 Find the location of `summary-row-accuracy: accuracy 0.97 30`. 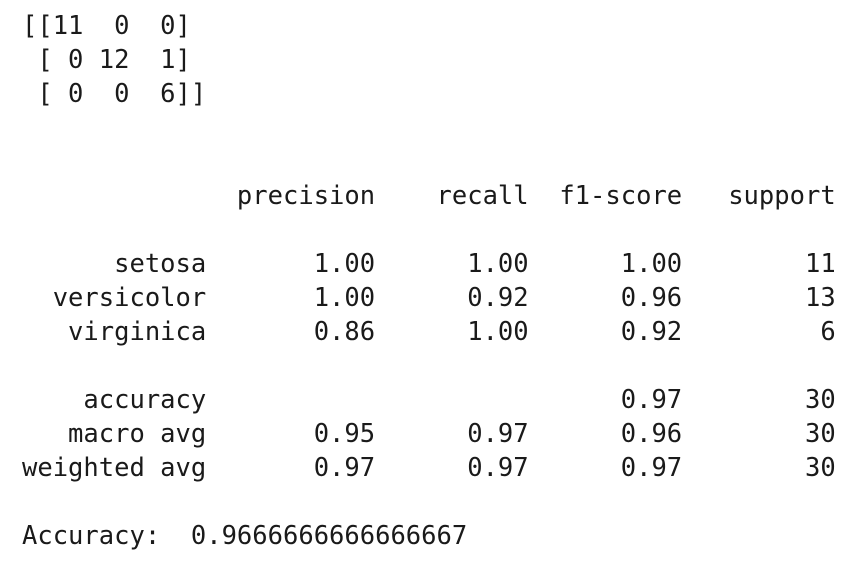

summary-row-accuracy: accuracy 0.97 30 is located at coordinates (429, 400).